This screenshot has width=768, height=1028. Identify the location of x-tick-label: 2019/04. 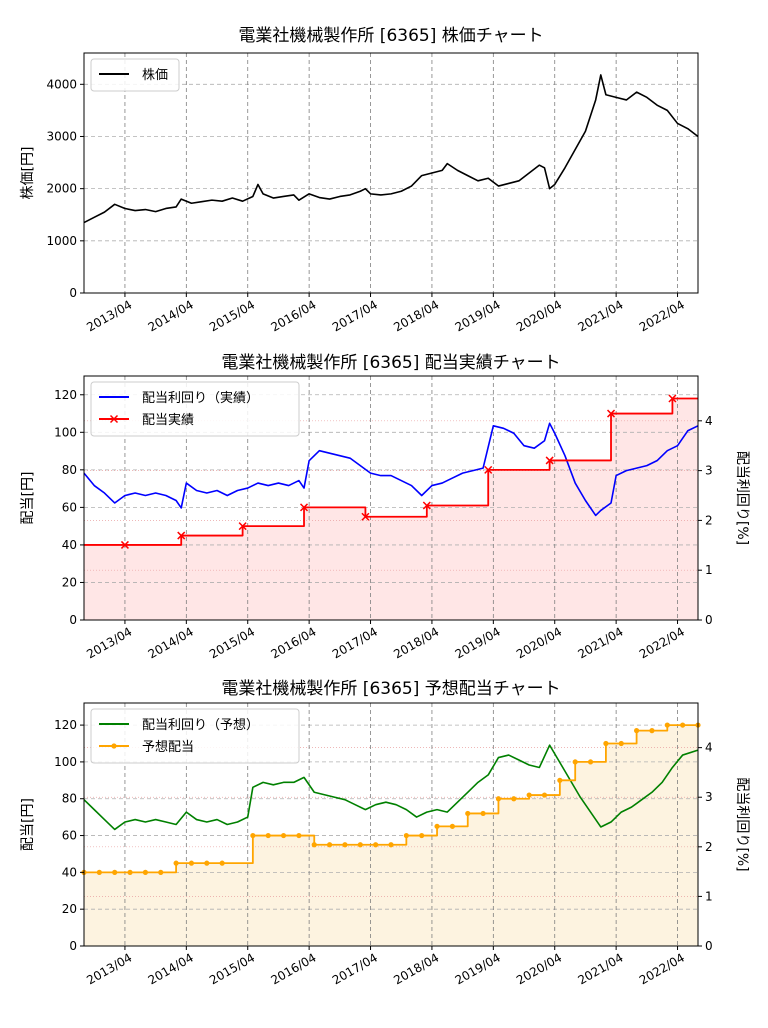
(478, 642).